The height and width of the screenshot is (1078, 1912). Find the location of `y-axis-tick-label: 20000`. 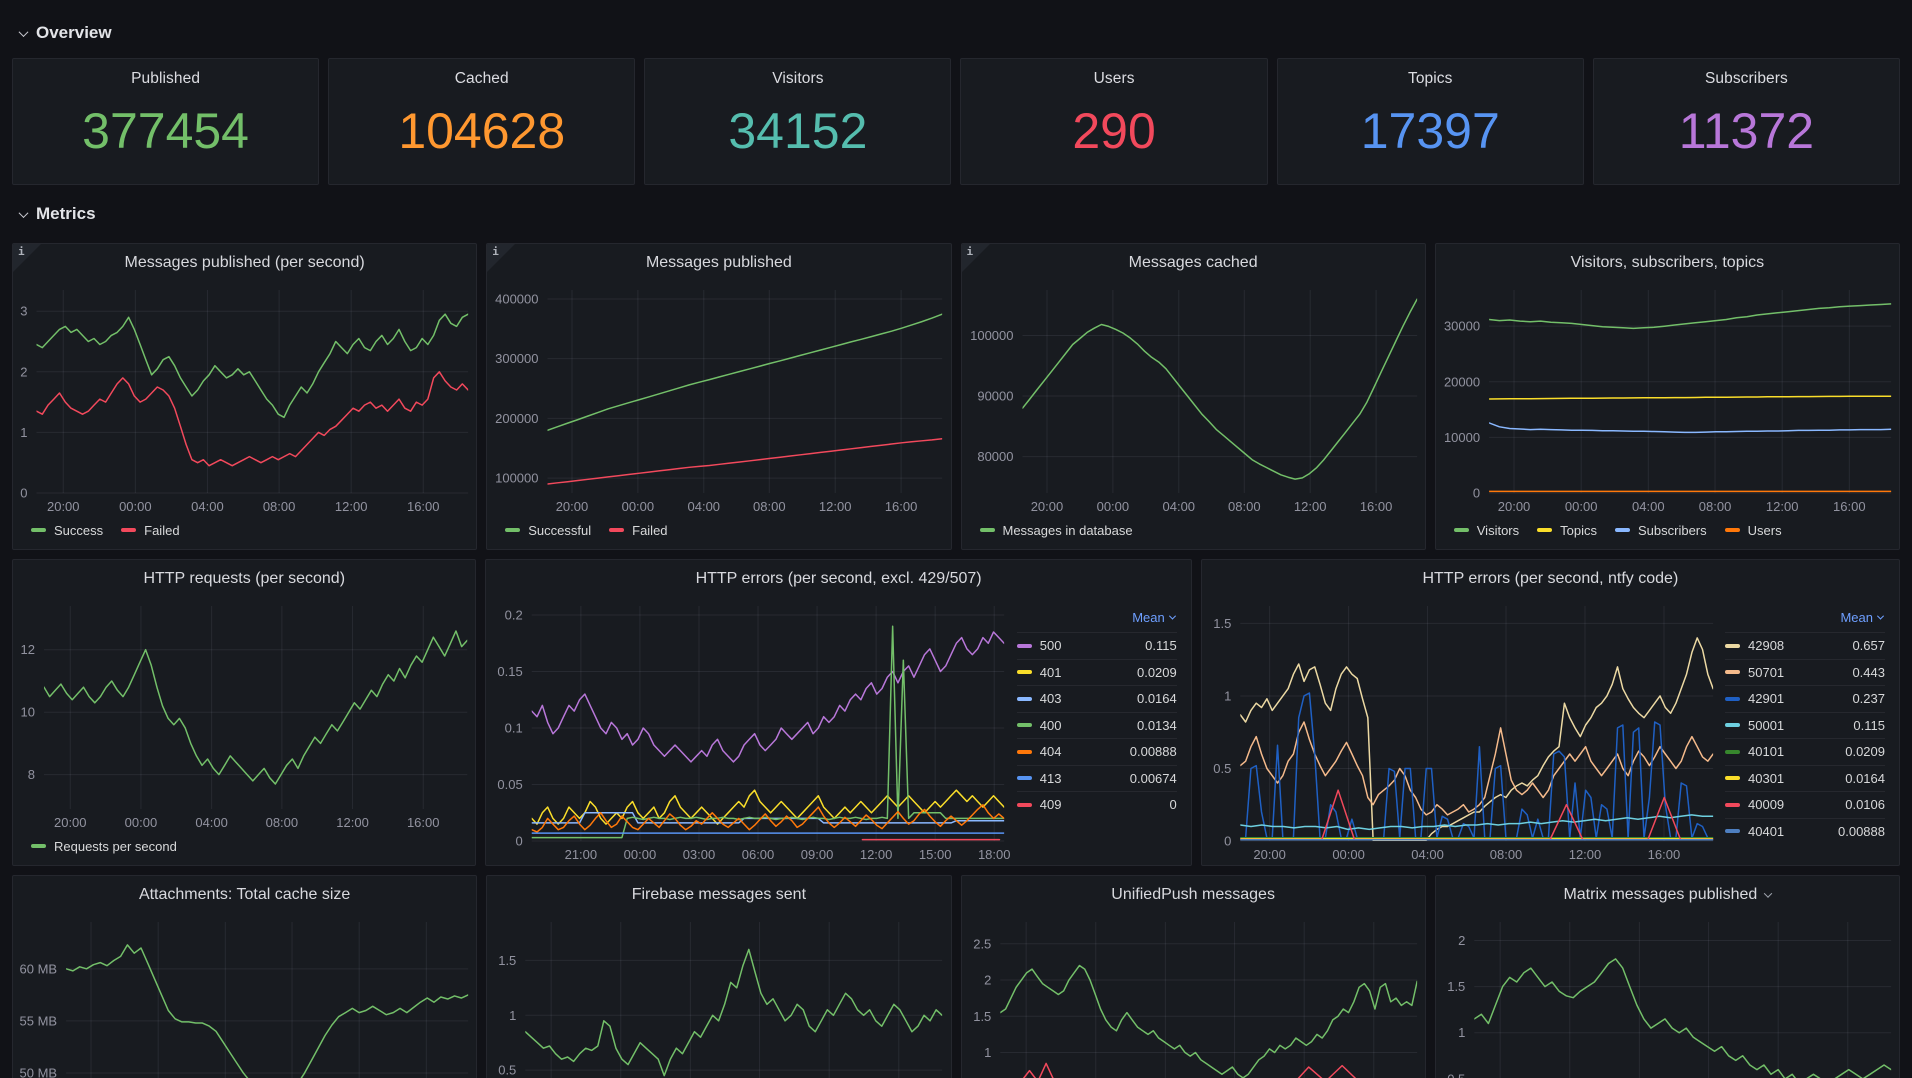

y-axis-tick-label: 20000 is located at coordinates (1462, 381).